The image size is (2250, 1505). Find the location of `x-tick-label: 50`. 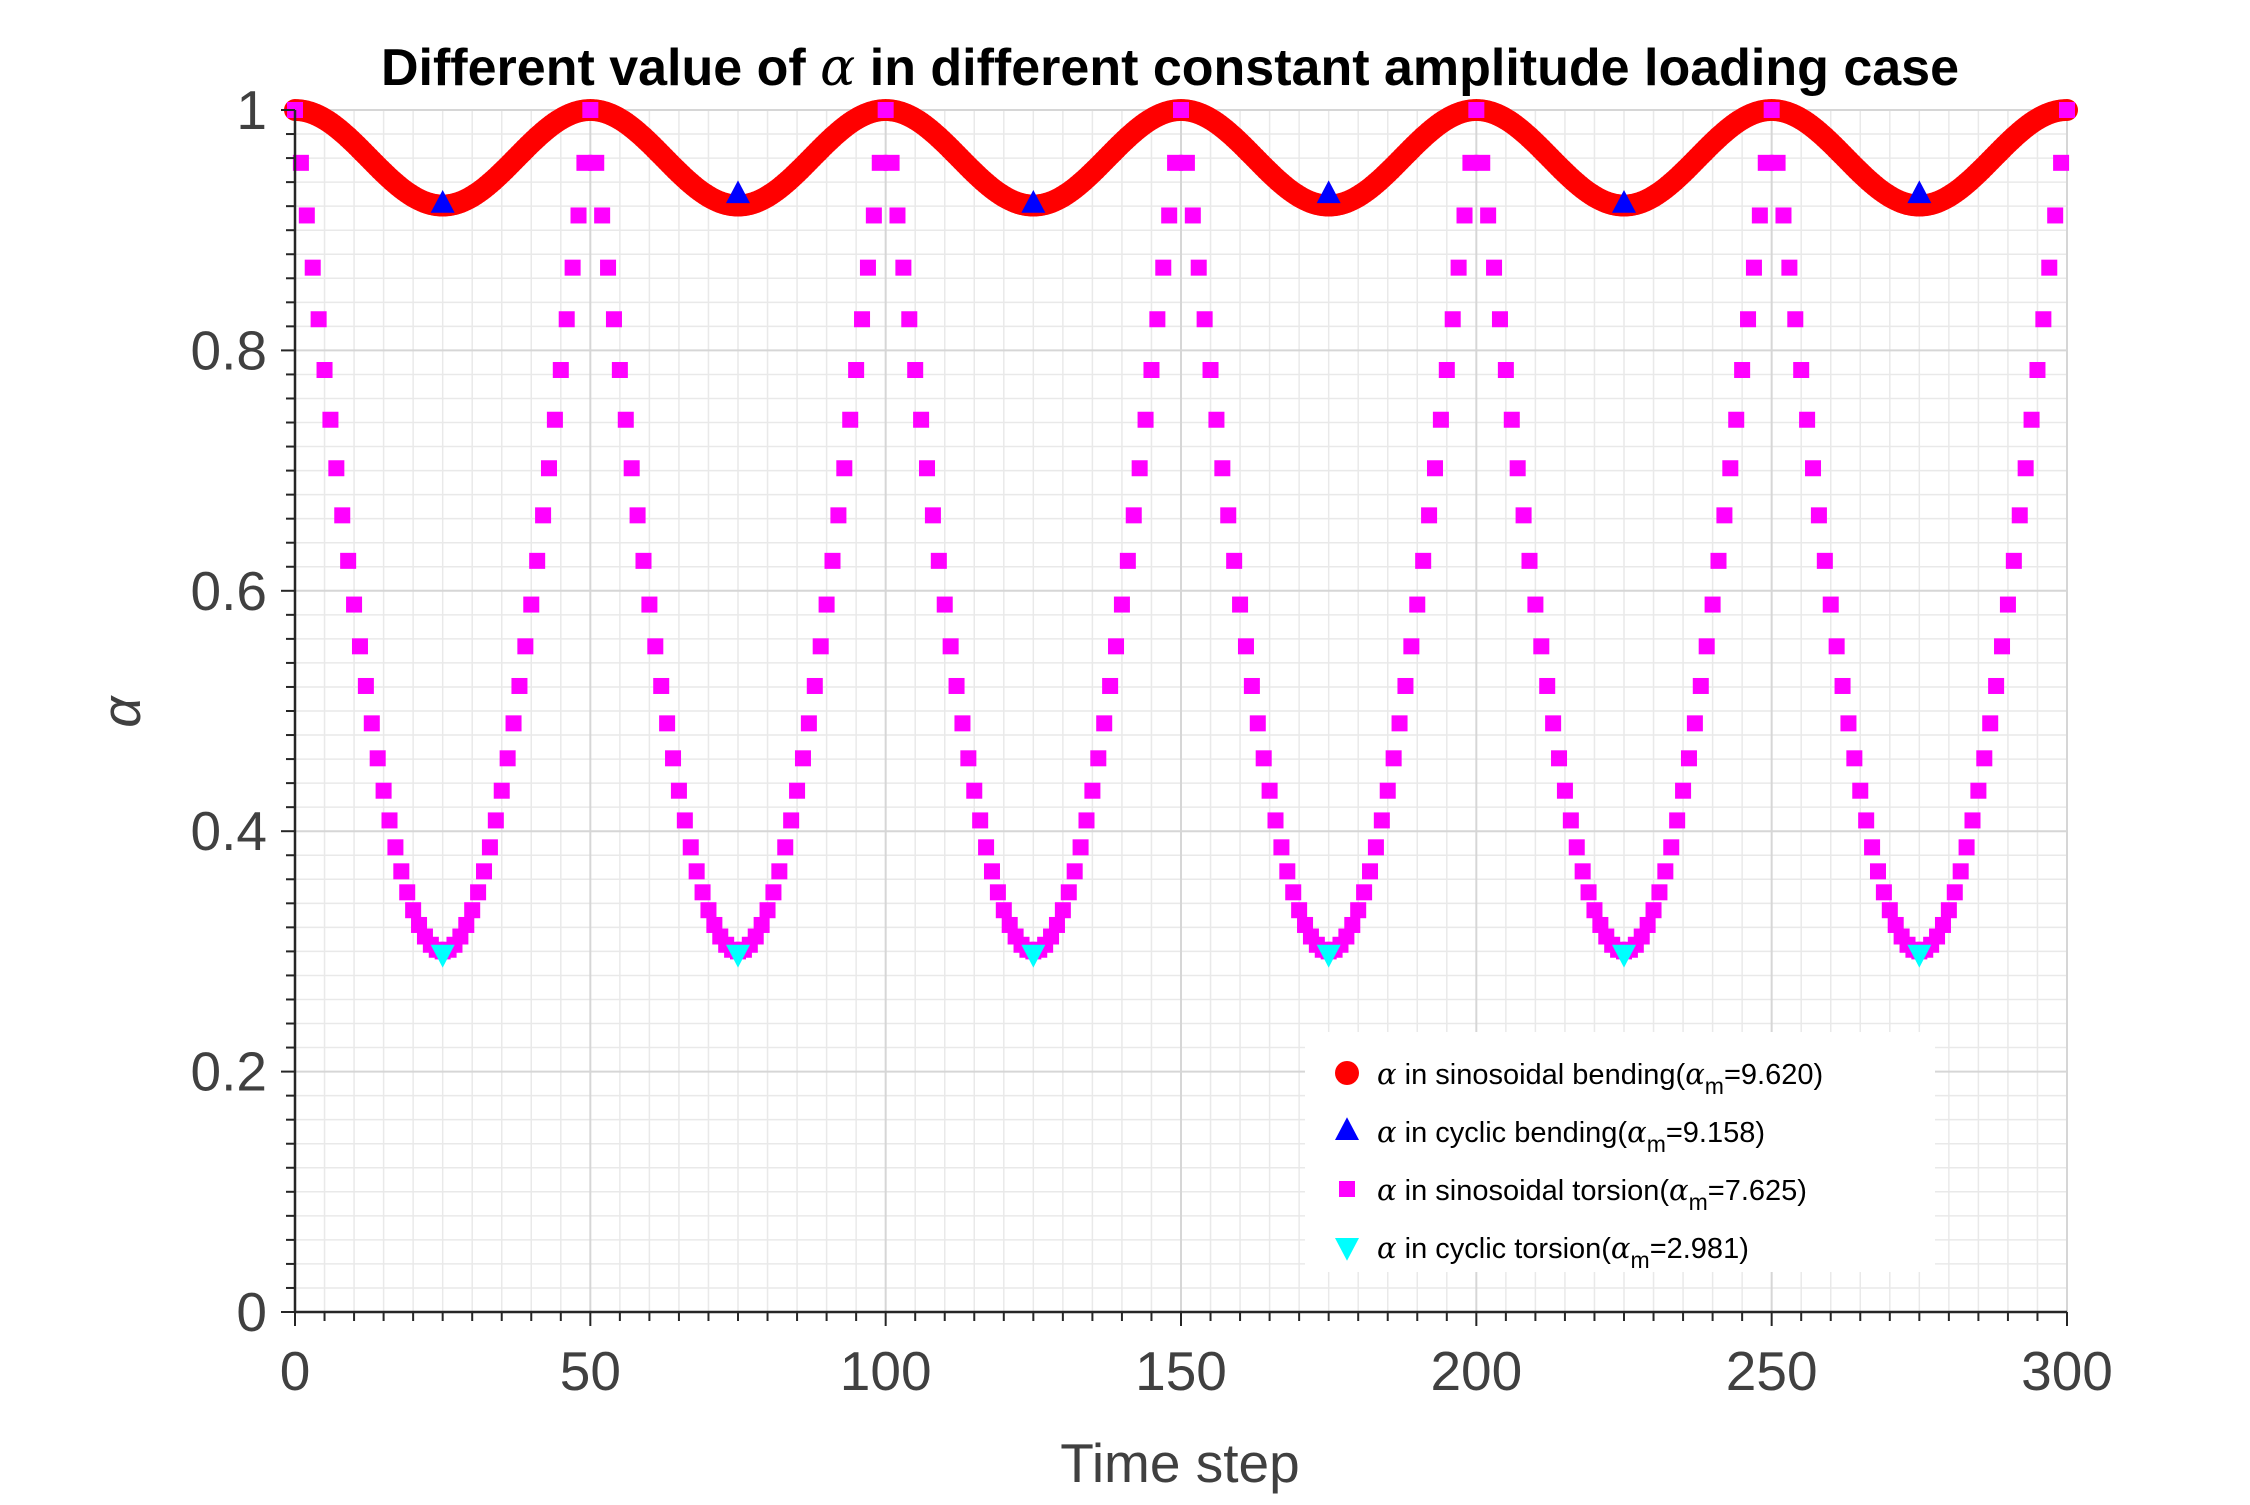

x-tick-label: 50 is located at coordinates (590, 1371).